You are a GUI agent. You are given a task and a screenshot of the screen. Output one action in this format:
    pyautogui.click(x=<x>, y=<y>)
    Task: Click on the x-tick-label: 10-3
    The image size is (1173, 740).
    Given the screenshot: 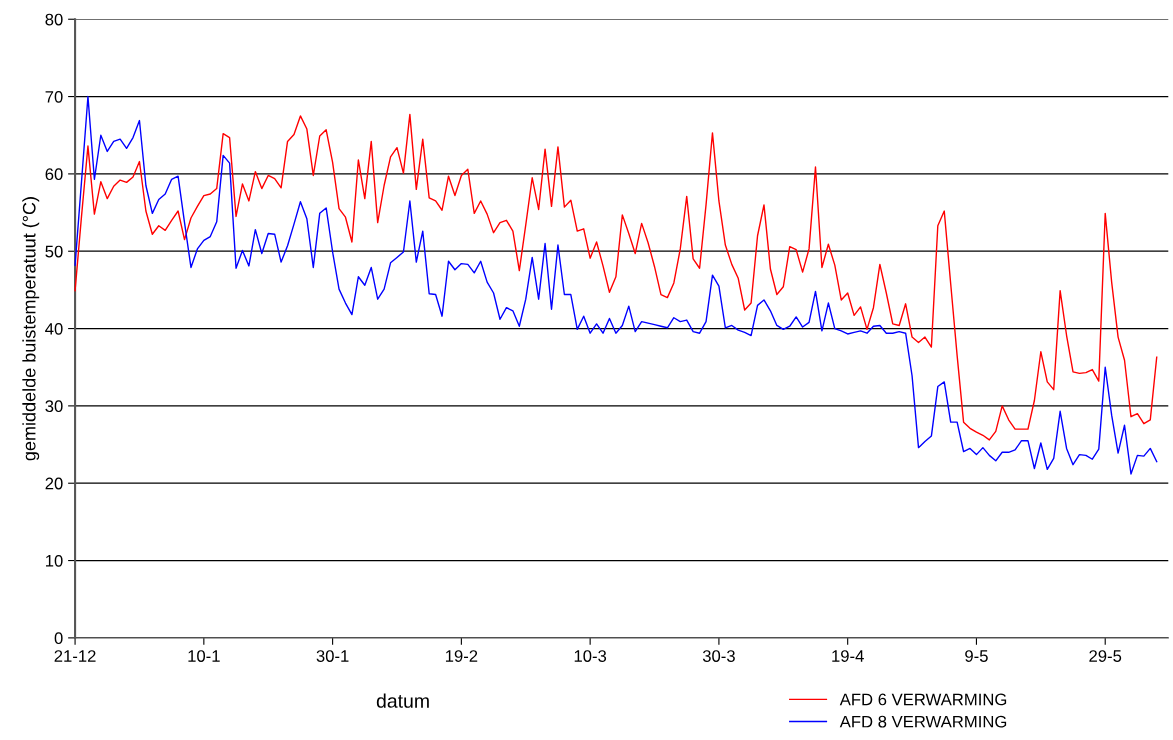 What is the action you would take?
    pyautogui.click(x=590, y=656)
    